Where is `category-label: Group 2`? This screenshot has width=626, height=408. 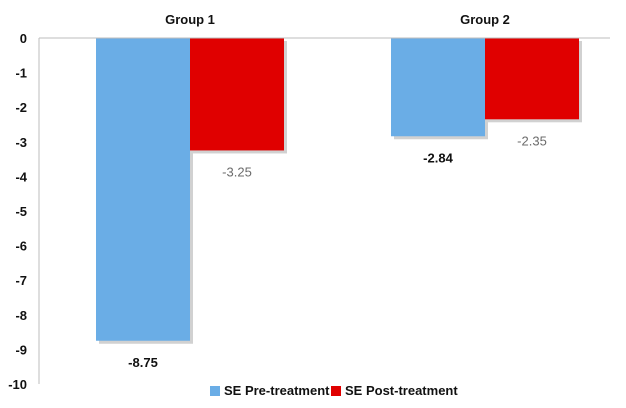
category-label: Group 2 is located at coordinates (485, 19).